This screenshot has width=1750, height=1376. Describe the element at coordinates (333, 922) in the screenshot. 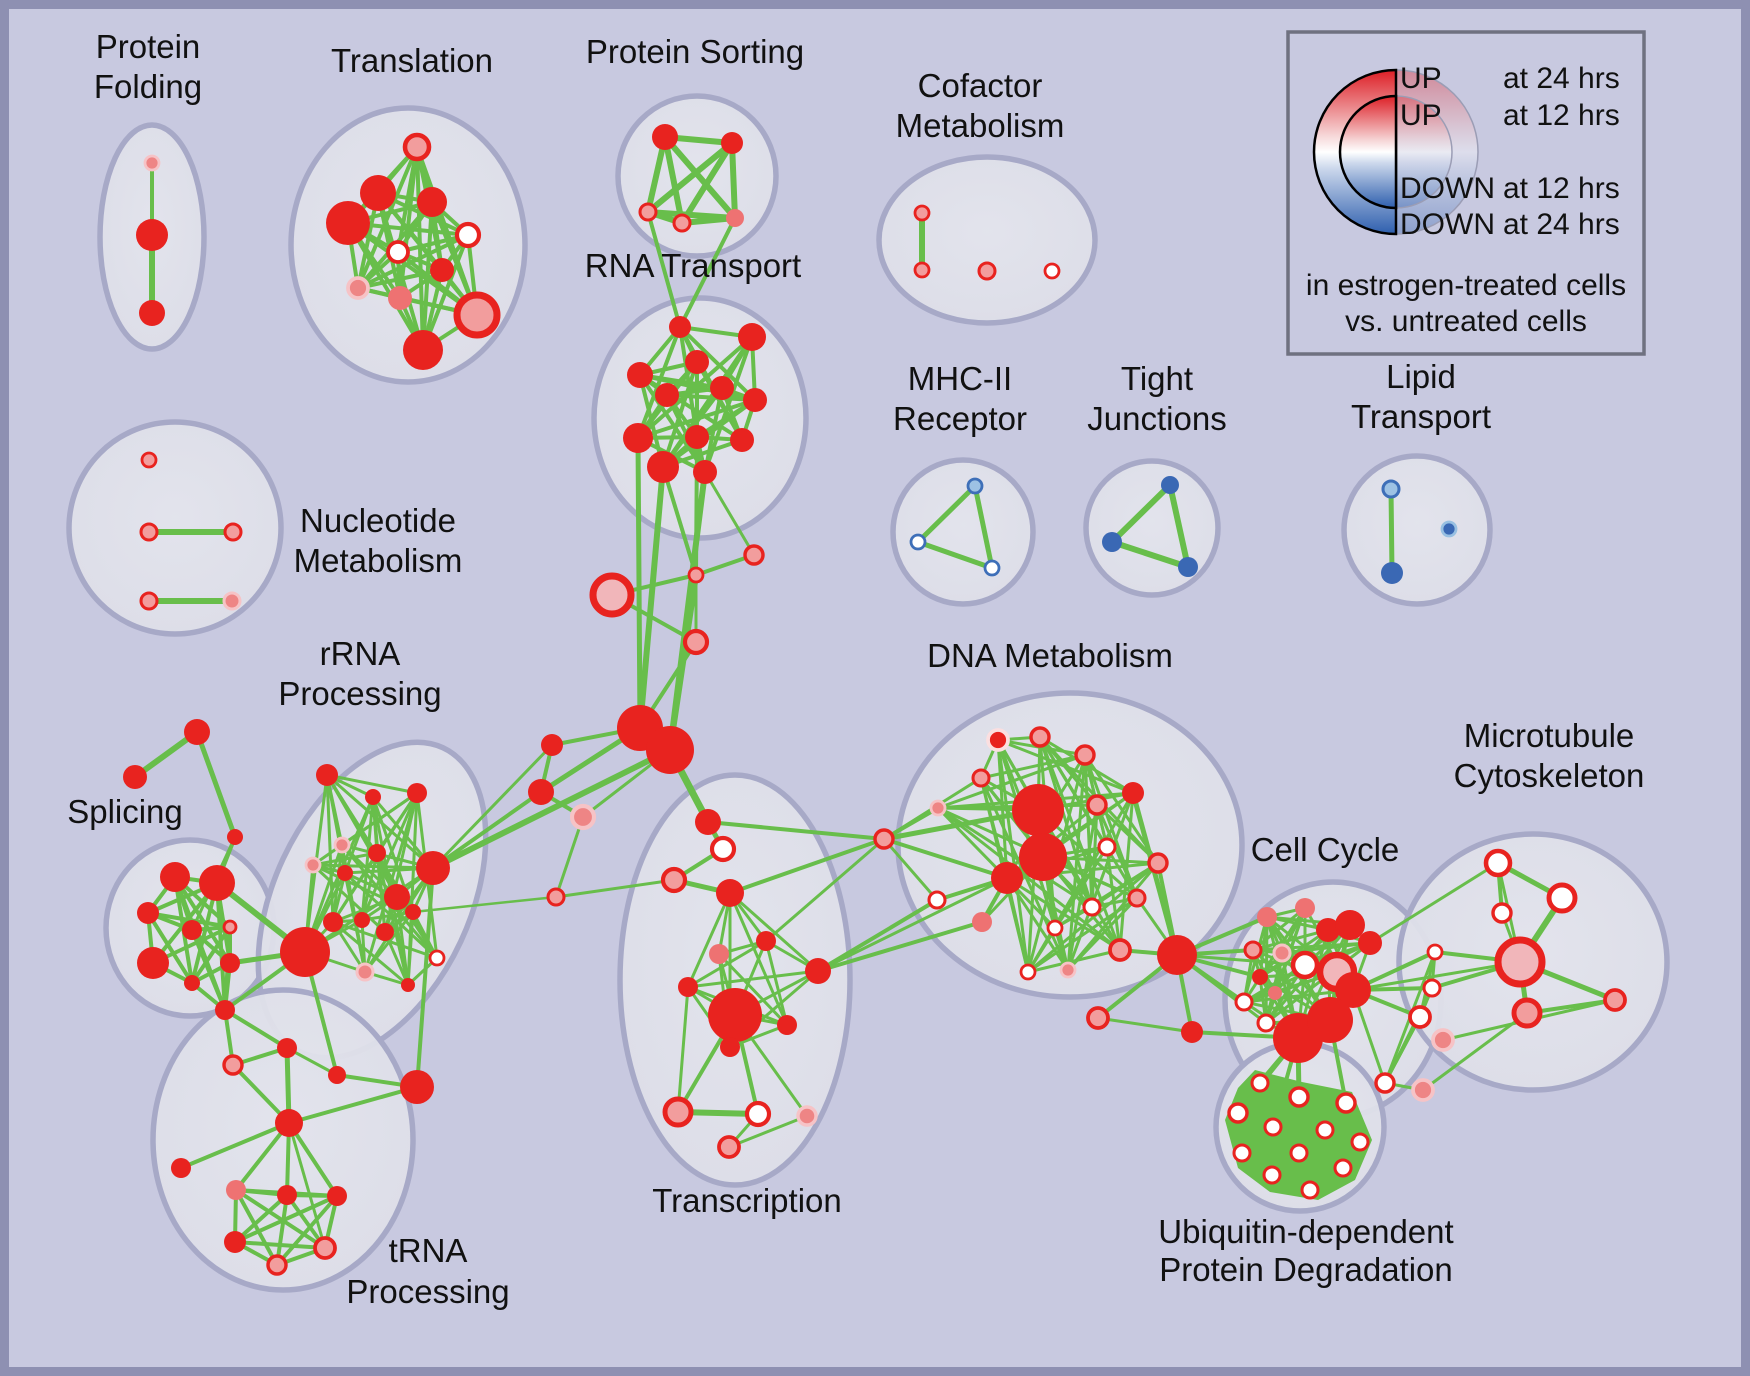

I see `node-rr10` at that location.